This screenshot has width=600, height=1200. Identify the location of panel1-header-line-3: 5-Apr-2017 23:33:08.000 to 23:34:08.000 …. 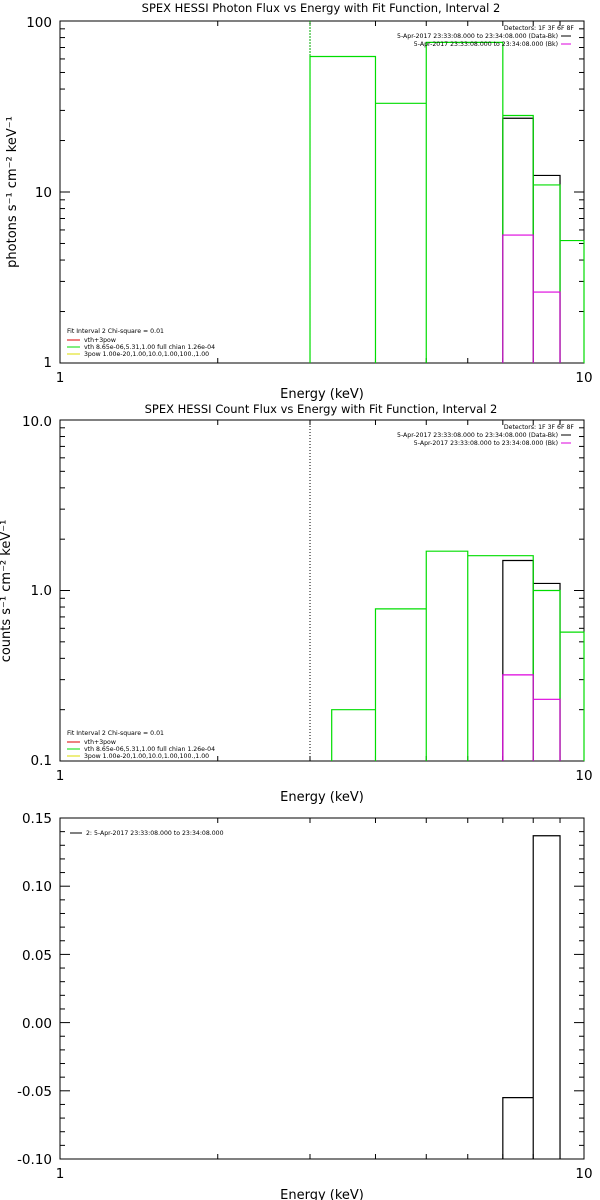
(486, 44).